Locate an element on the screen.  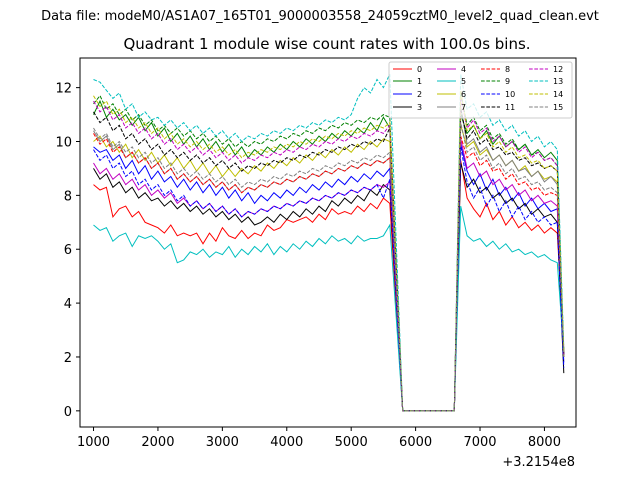
legend-label-14: 14 is located at coordinates (558, 94).